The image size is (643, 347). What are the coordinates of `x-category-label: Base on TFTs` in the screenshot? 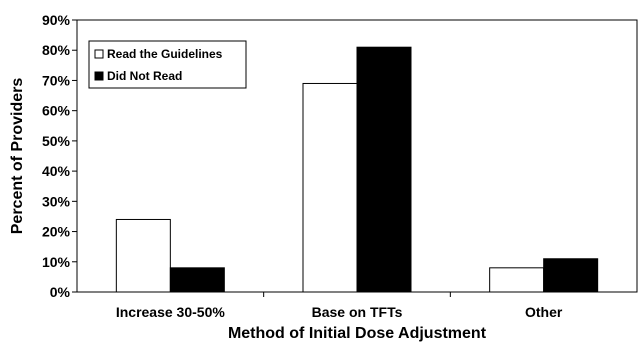 It's located at (357, 312).